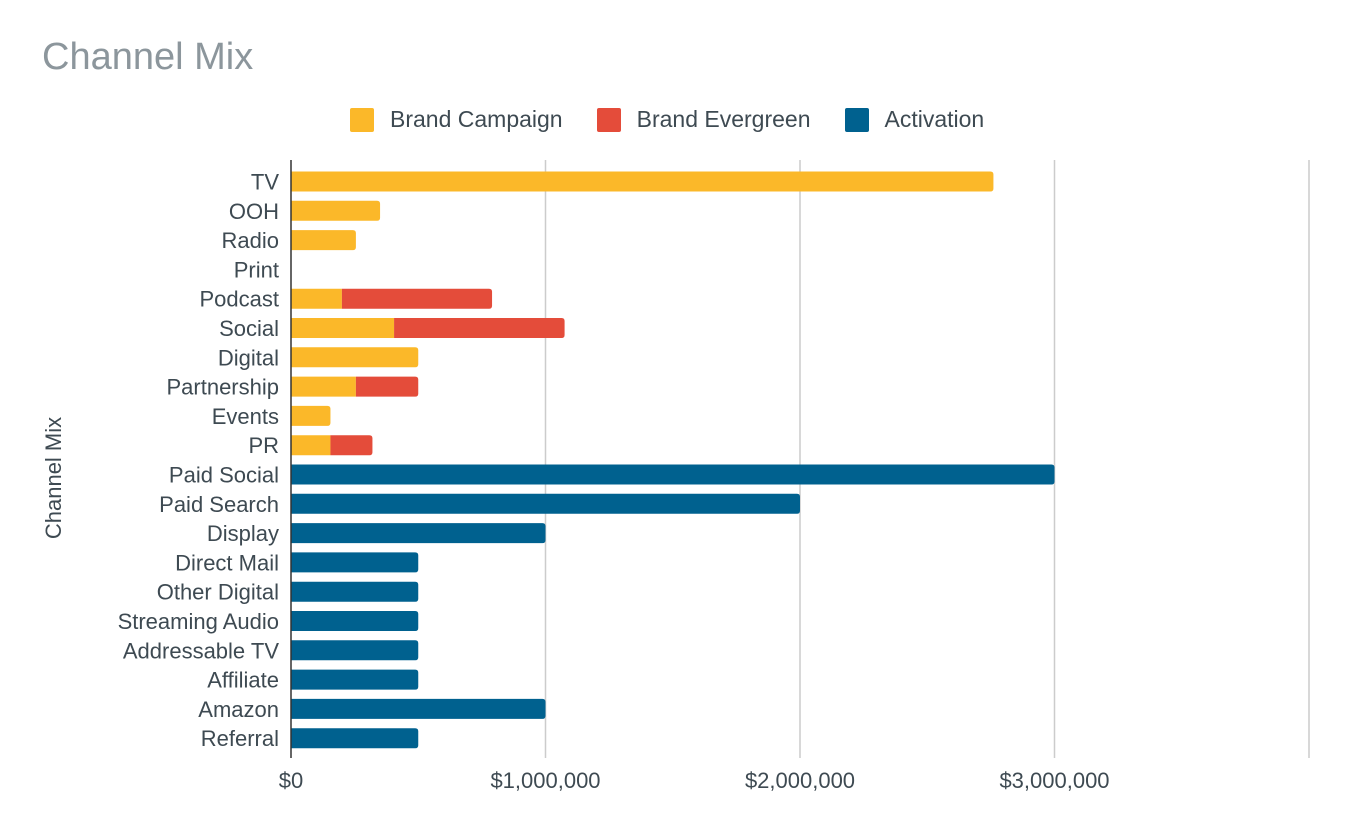  Describe the element at coordinates (218, 592) in the screenshot. I see `y-tick-label: Other Digital` at that location.